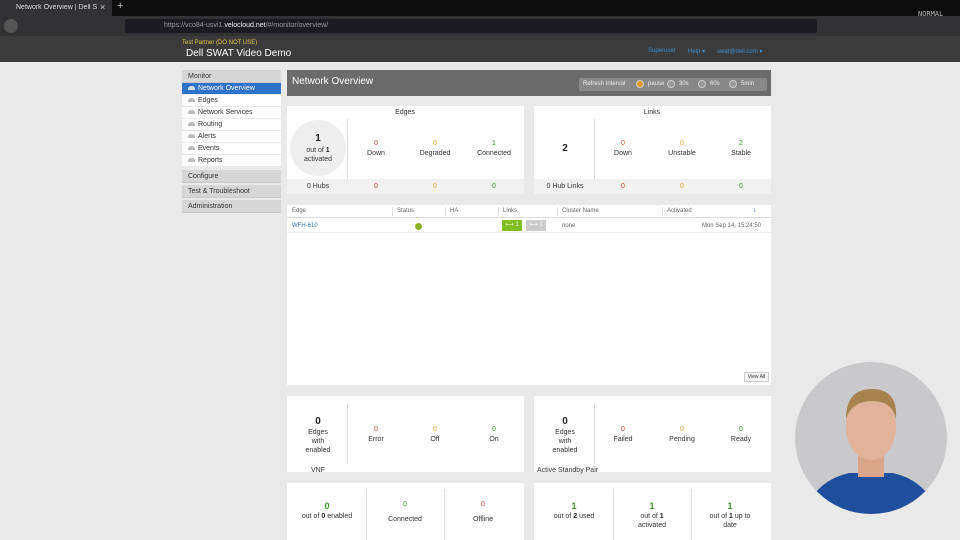 The width and height of the screenshot is (960, 540). Describe the element at coordinates (210, 206) in the screenshot. I see `section-title: Administration` at that location.